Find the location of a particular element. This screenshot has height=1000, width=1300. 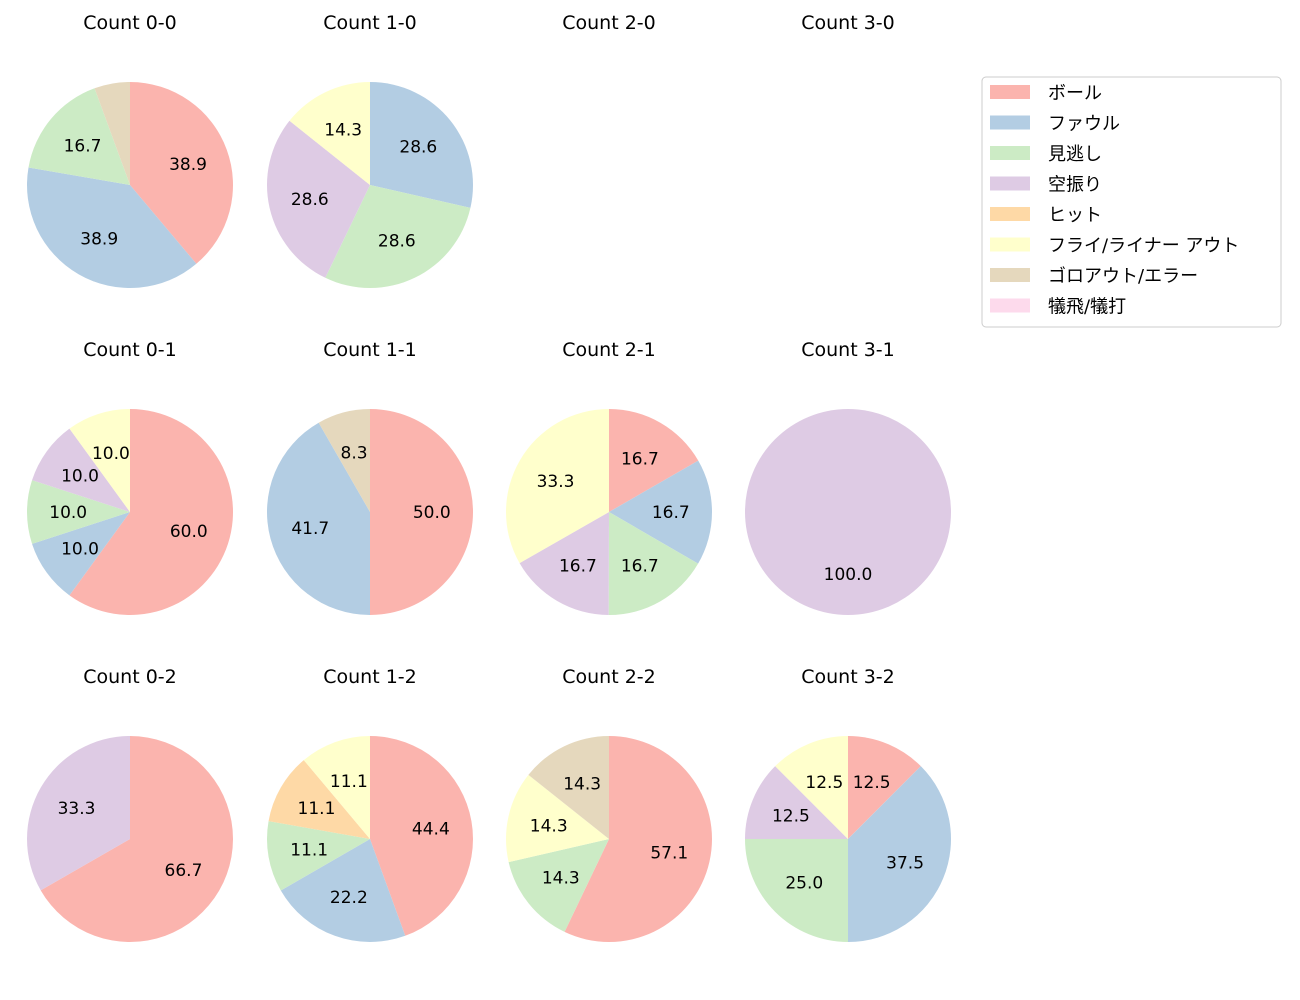

legend-frame is located at coordinates (1131, 202).